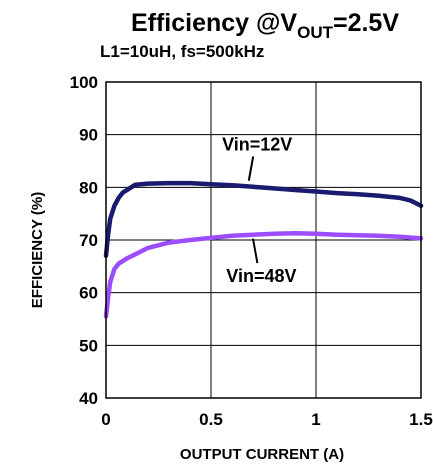 Image resolution: width=433 pixels, height=475 pixels. I want to click on y-tick-label: 90, so click(88, 135).